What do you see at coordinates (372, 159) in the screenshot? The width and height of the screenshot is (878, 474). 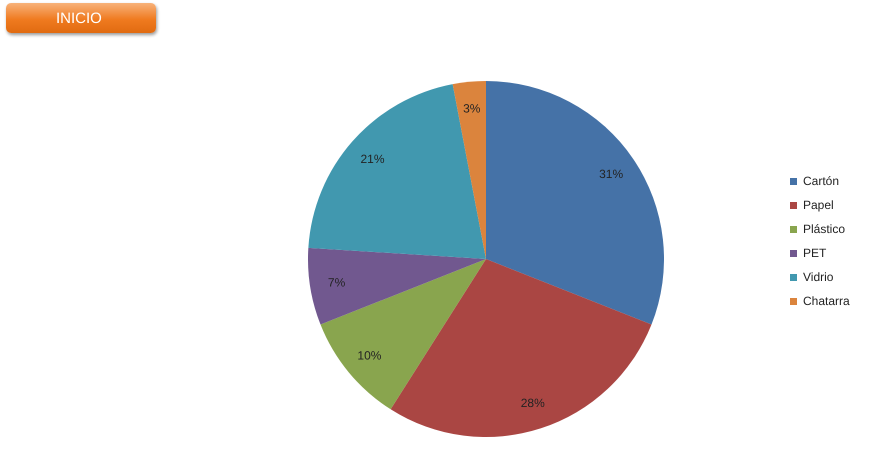 I see `data-label: 21%` at bounding box center [372, 159].